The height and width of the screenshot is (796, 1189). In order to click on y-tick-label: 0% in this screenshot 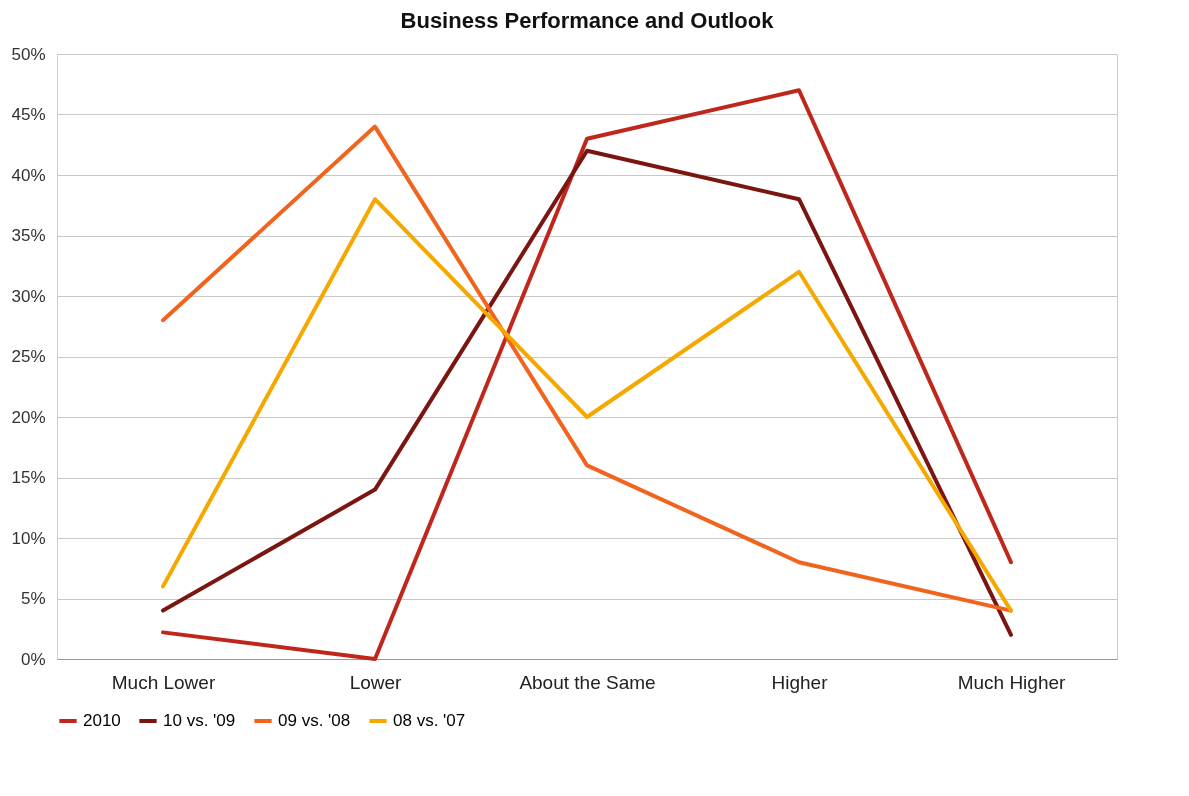, I will do `click(33, 659)`.